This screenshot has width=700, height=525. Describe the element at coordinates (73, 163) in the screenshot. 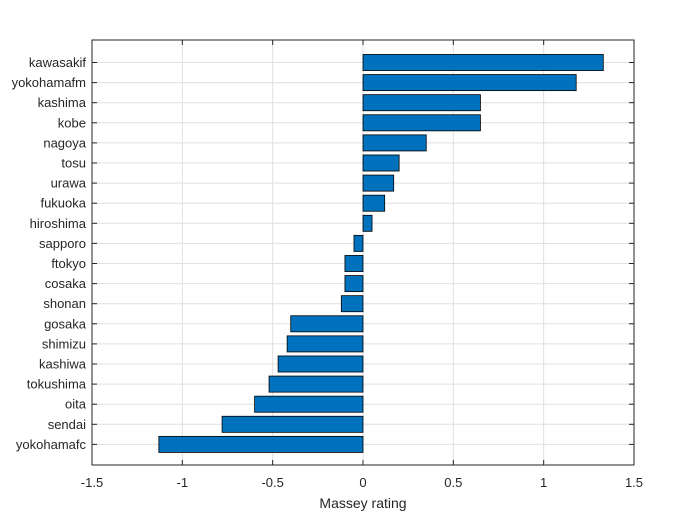

I see `y-tick-label: tosu` at that location.